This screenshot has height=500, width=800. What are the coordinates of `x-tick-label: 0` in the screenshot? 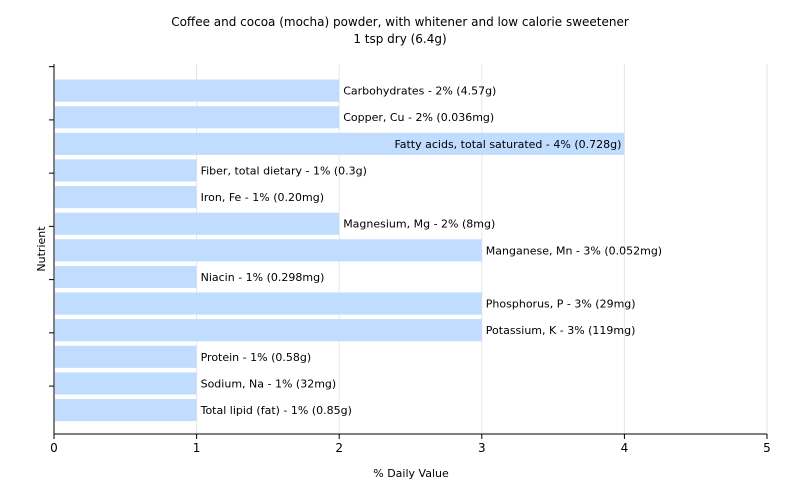 It's located at (54, 448).